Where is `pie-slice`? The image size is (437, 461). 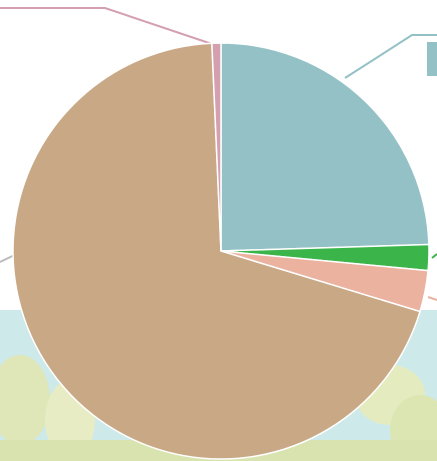
pie-slice is located at coordinates (216, 147).